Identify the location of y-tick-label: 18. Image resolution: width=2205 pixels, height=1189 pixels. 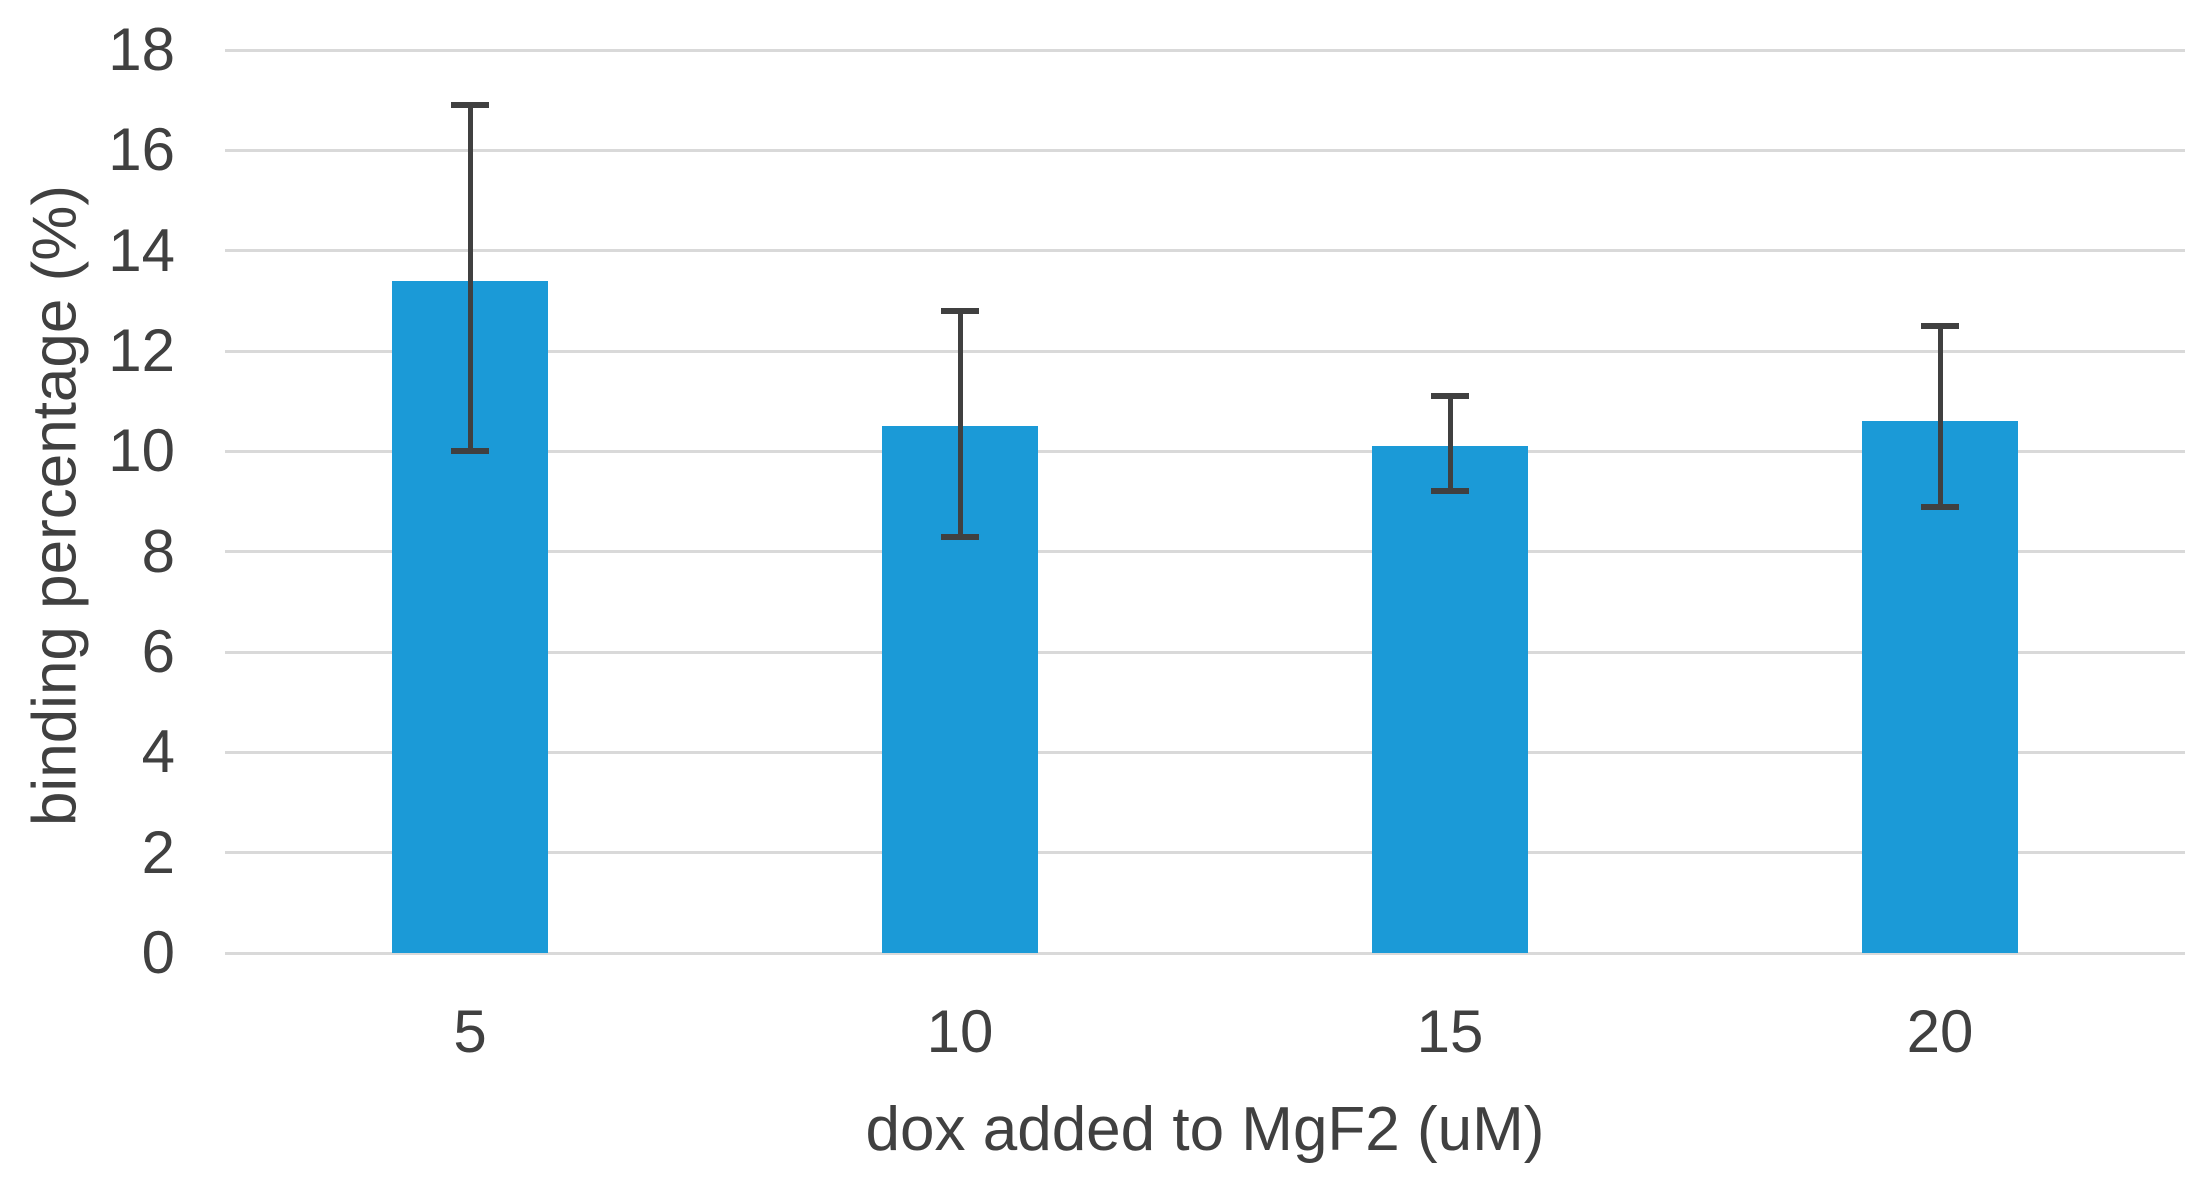
(141, 49).